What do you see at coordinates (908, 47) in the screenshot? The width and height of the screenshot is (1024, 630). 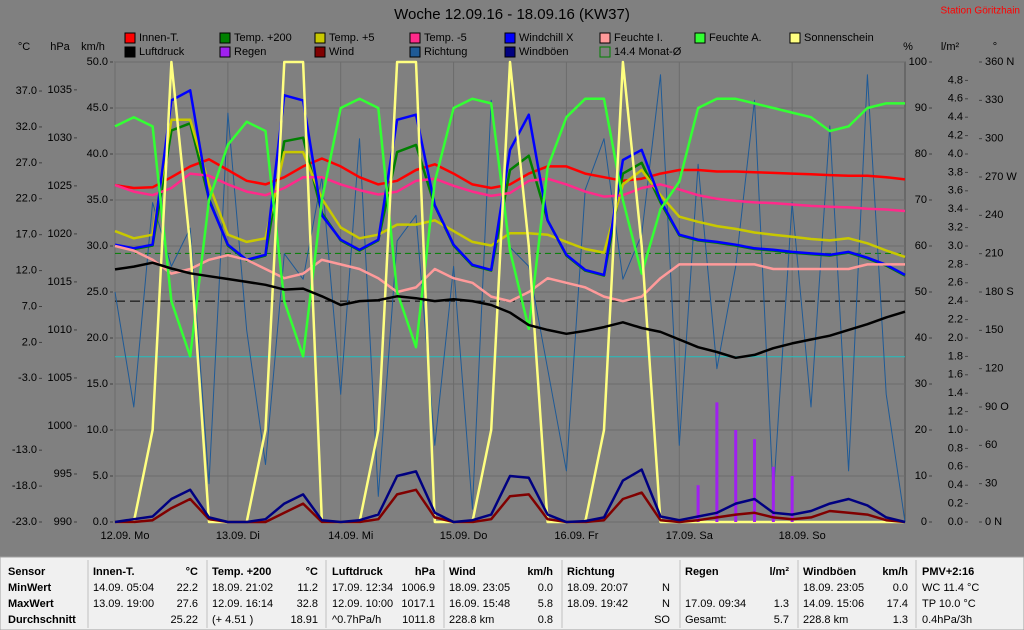 I see `axis-unit: %` at bounding box center [908, 47].